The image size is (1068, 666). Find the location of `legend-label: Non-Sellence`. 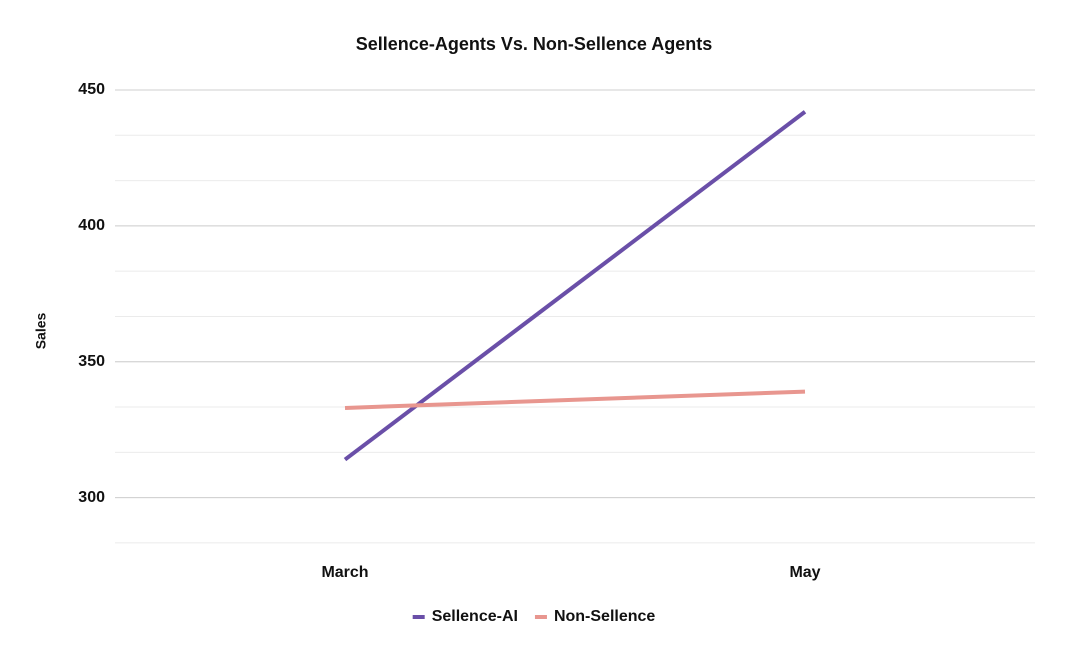

legend-label: Non-Sellence is located at coordinates (604, 616).